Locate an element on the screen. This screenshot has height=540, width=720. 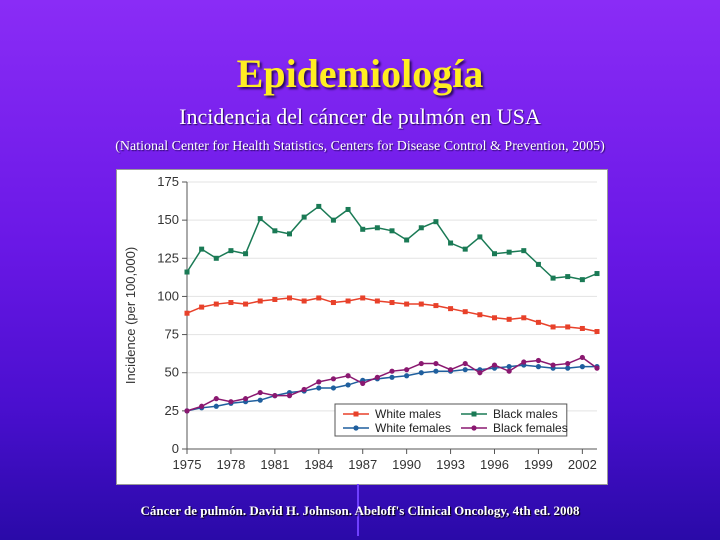
x-tick-label: 1975 is located at coordinates (187, 464).